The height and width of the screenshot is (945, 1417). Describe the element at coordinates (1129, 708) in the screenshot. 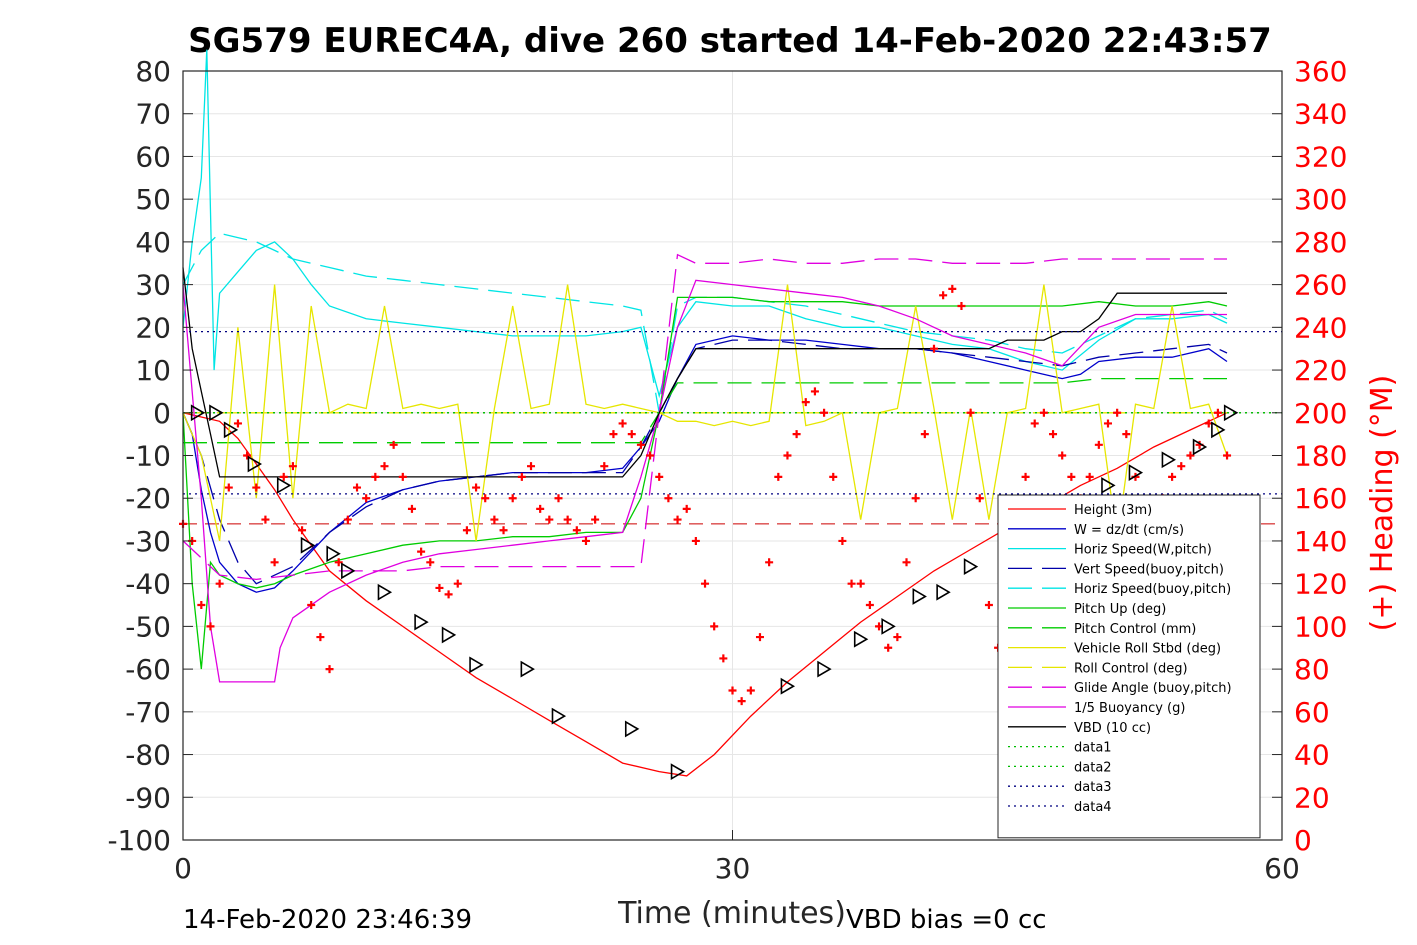

I see `legend-label: 1/5 Buoyancy (g)` at that location.